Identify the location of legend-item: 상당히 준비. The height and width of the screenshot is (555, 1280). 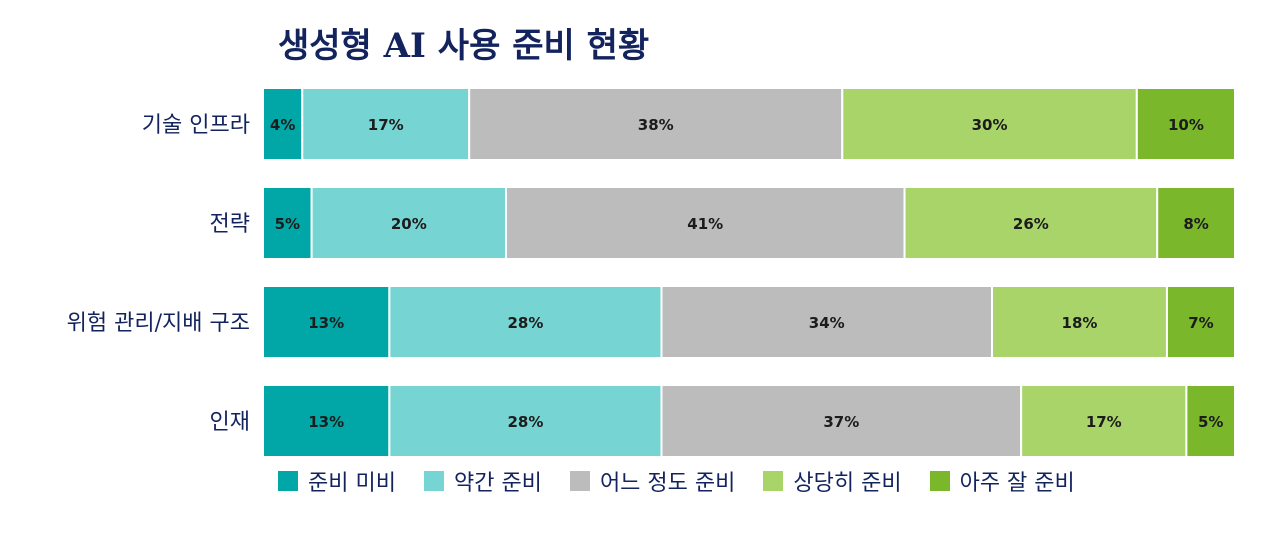
(832, 481).